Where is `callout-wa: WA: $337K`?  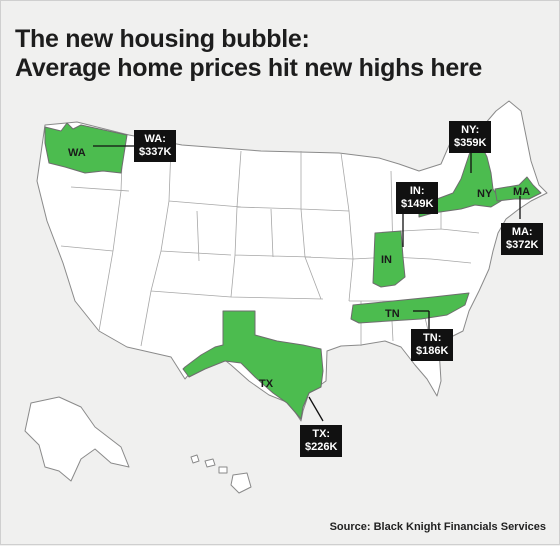 callout-wa: WA: $337K is located at coordinates (155, 146).